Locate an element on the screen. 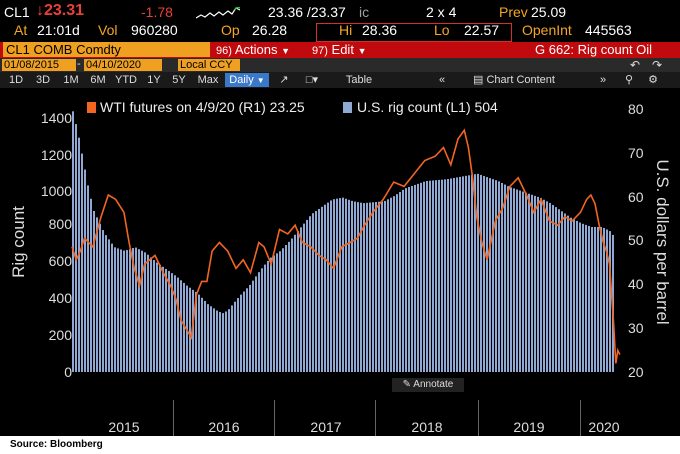 This screenshot has height=454, width=680. frequency-label: Daily is located at coordinates (241, 80).